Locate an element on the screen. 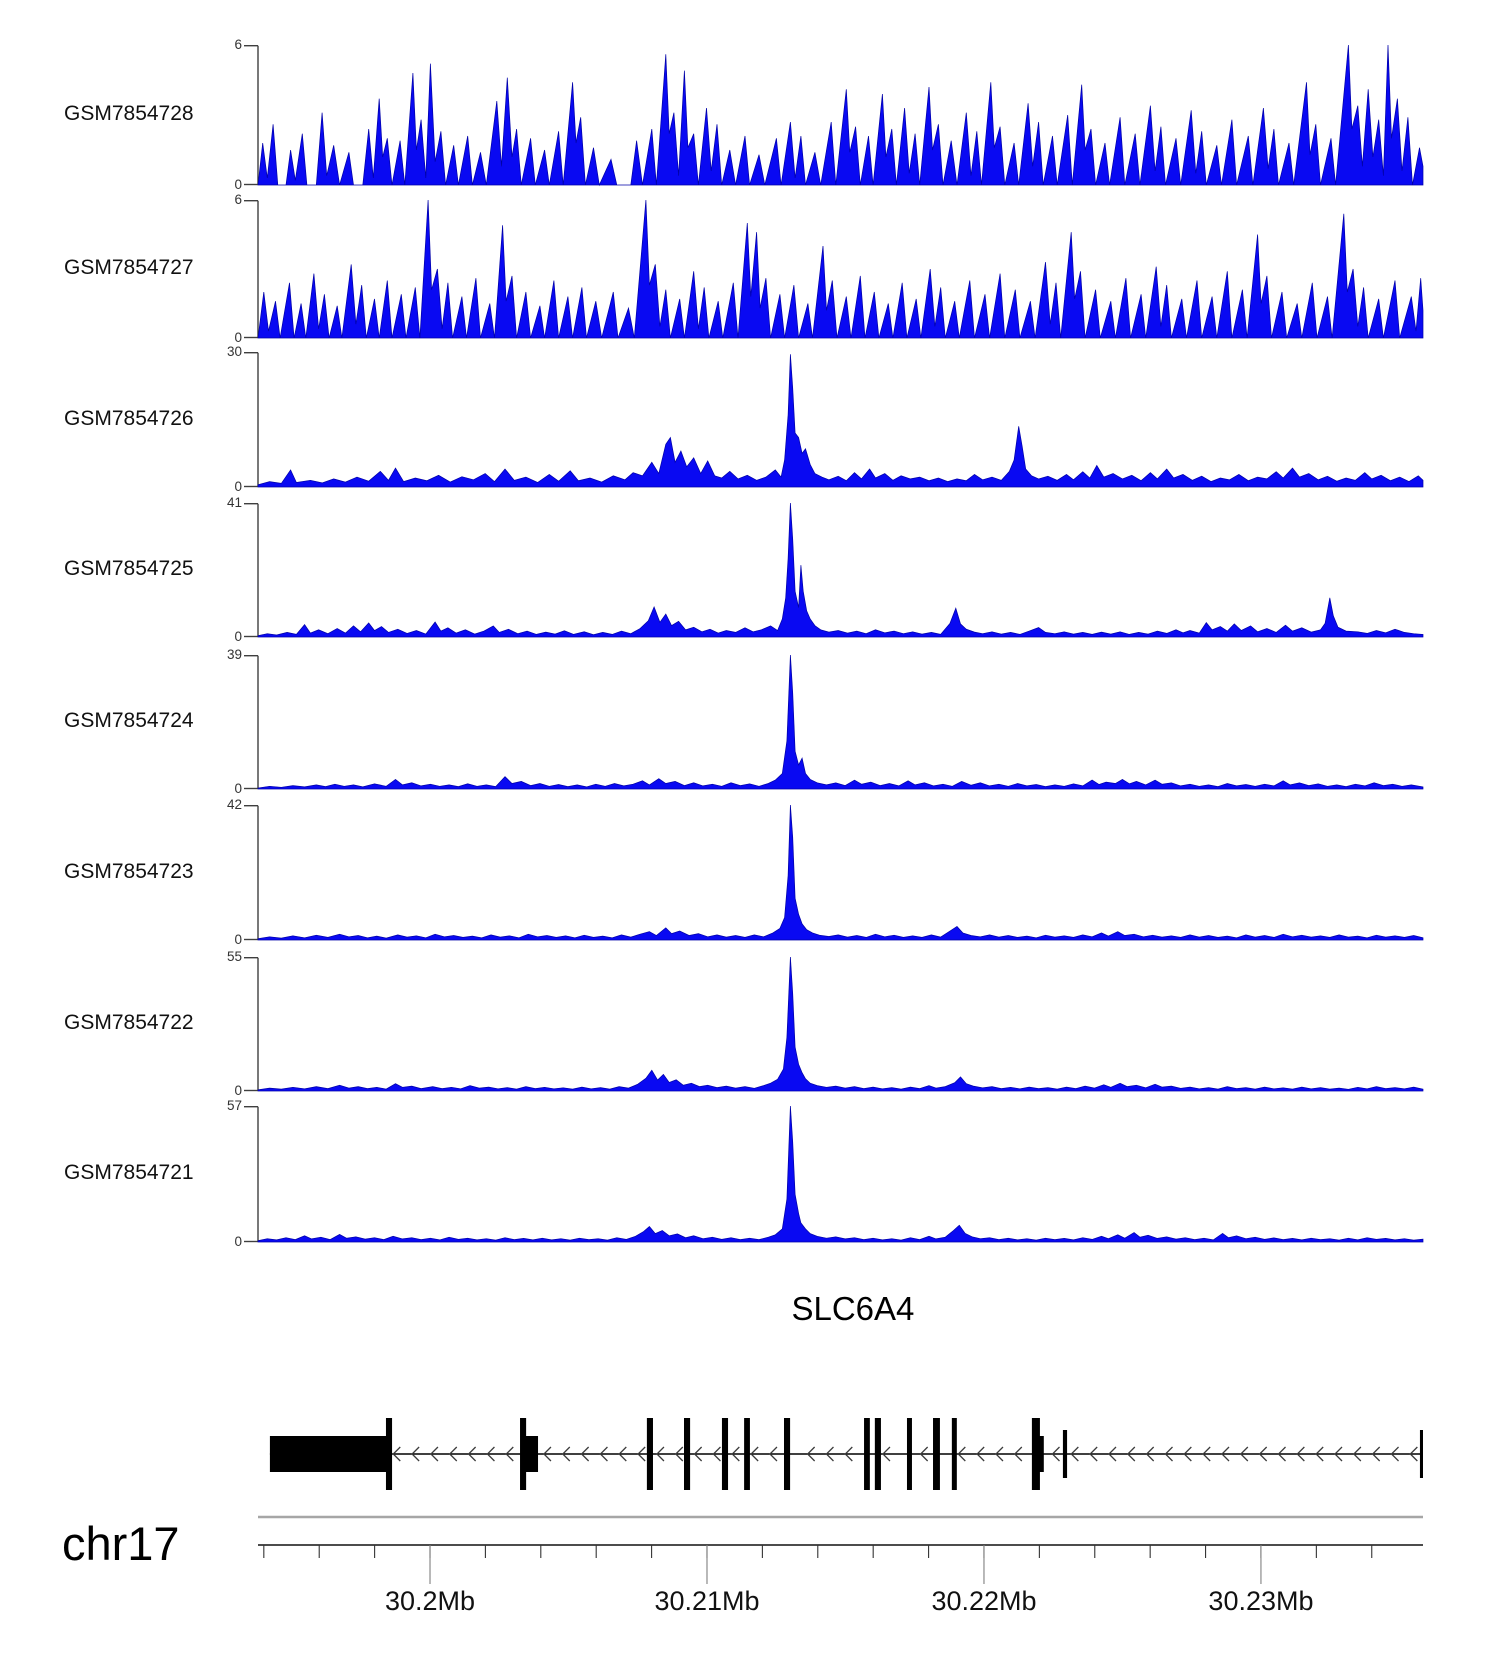 This screenshot has width=1500, height=1660. track-label: GSM7854723 is located at coordinates (129, 871).